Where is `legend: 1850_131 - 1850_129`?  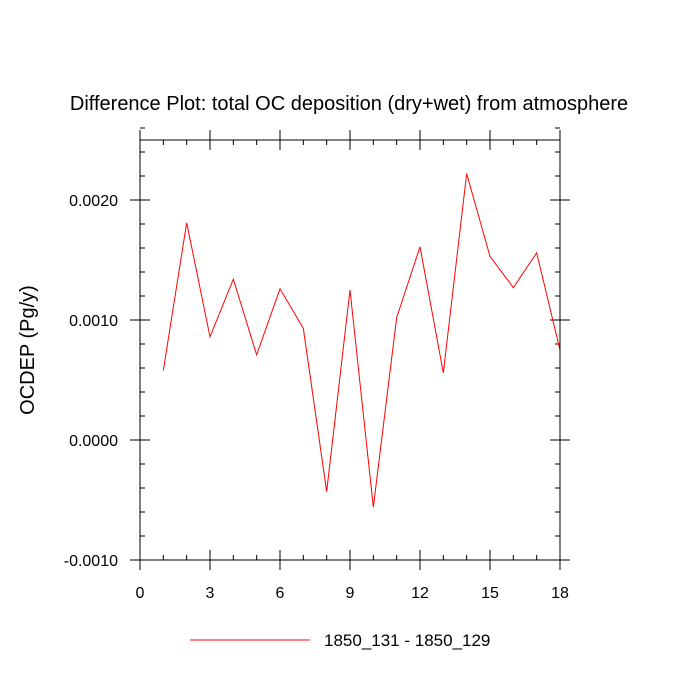 legend: 1850_131 - 1850_129 is located at coordinates (340, 640).